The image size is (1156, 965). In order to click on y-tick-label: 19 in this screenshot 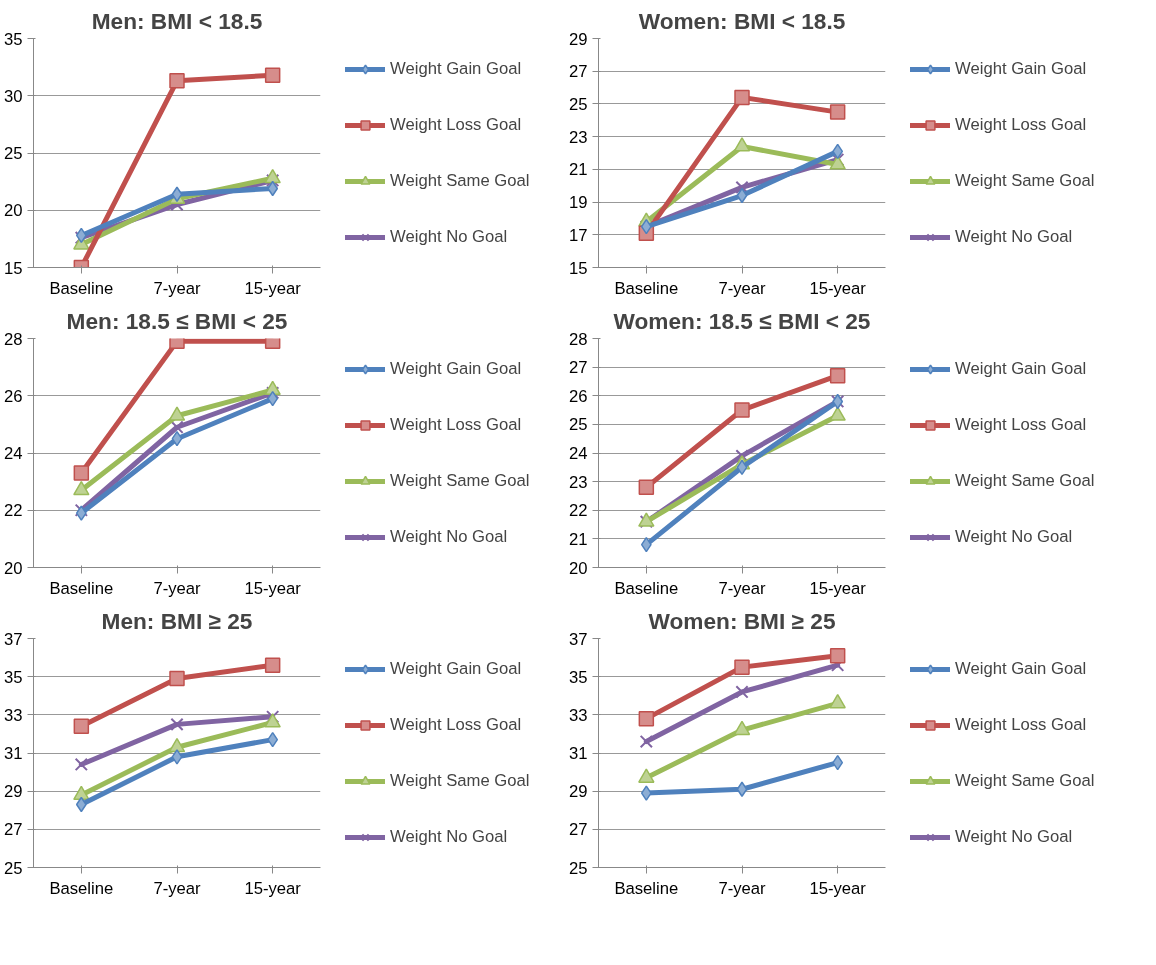, I will do `click(578, 203)`.